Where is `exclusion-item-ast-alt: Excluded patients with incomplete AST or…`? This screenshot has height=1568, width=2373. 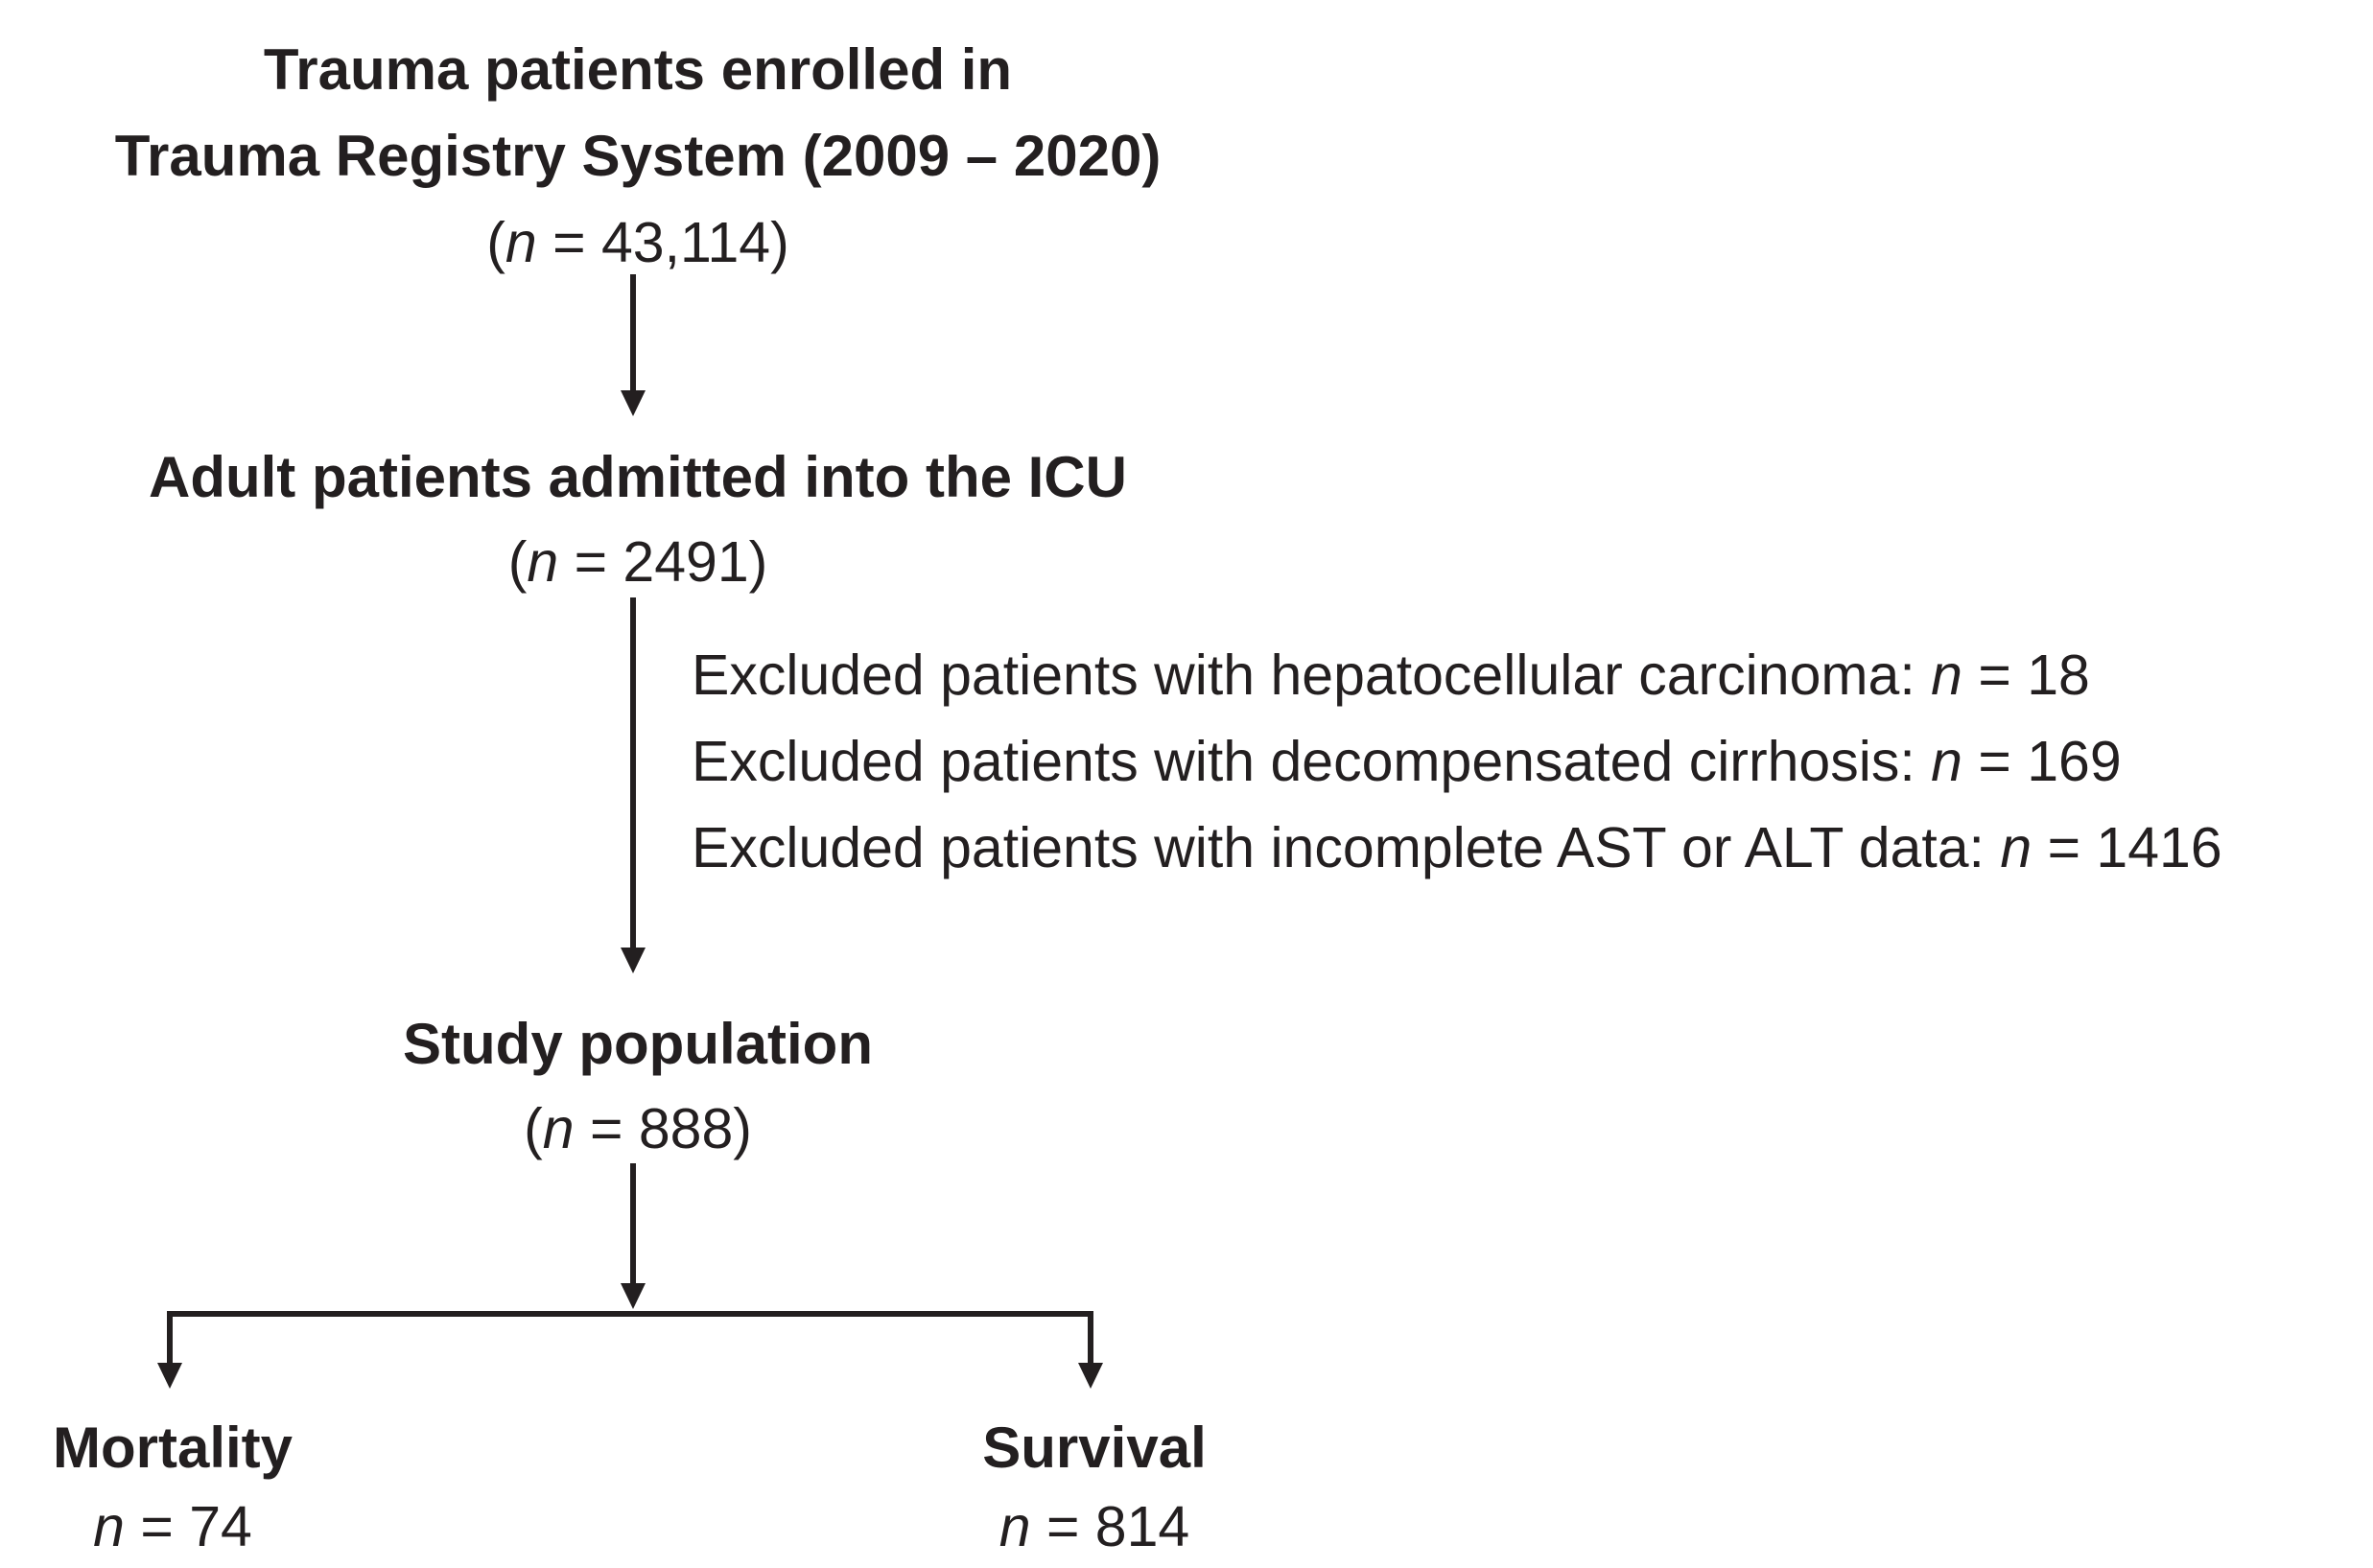
exclusion-item-ast-alt: Excluded patients with incomplete AST or… is located at coordinates (1457, 847).